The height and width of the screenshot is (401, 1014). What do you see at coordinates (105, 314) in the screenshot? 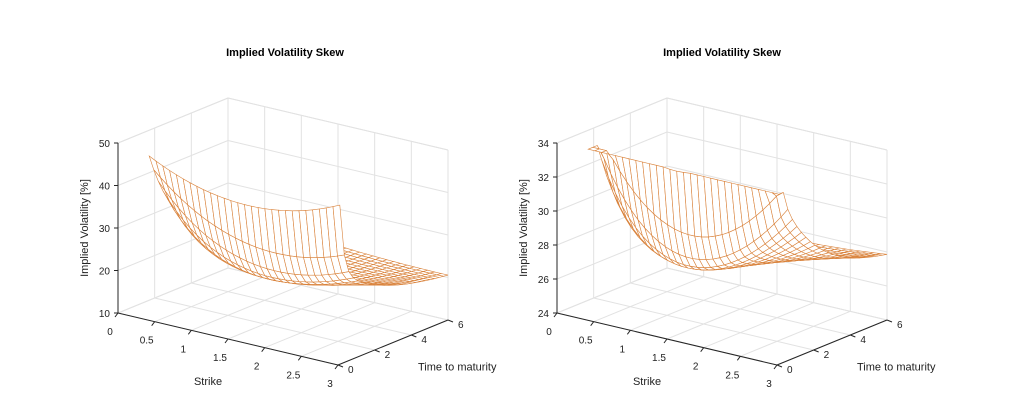
I see `z-tick-label: 10` at bounding box center [105, 314].